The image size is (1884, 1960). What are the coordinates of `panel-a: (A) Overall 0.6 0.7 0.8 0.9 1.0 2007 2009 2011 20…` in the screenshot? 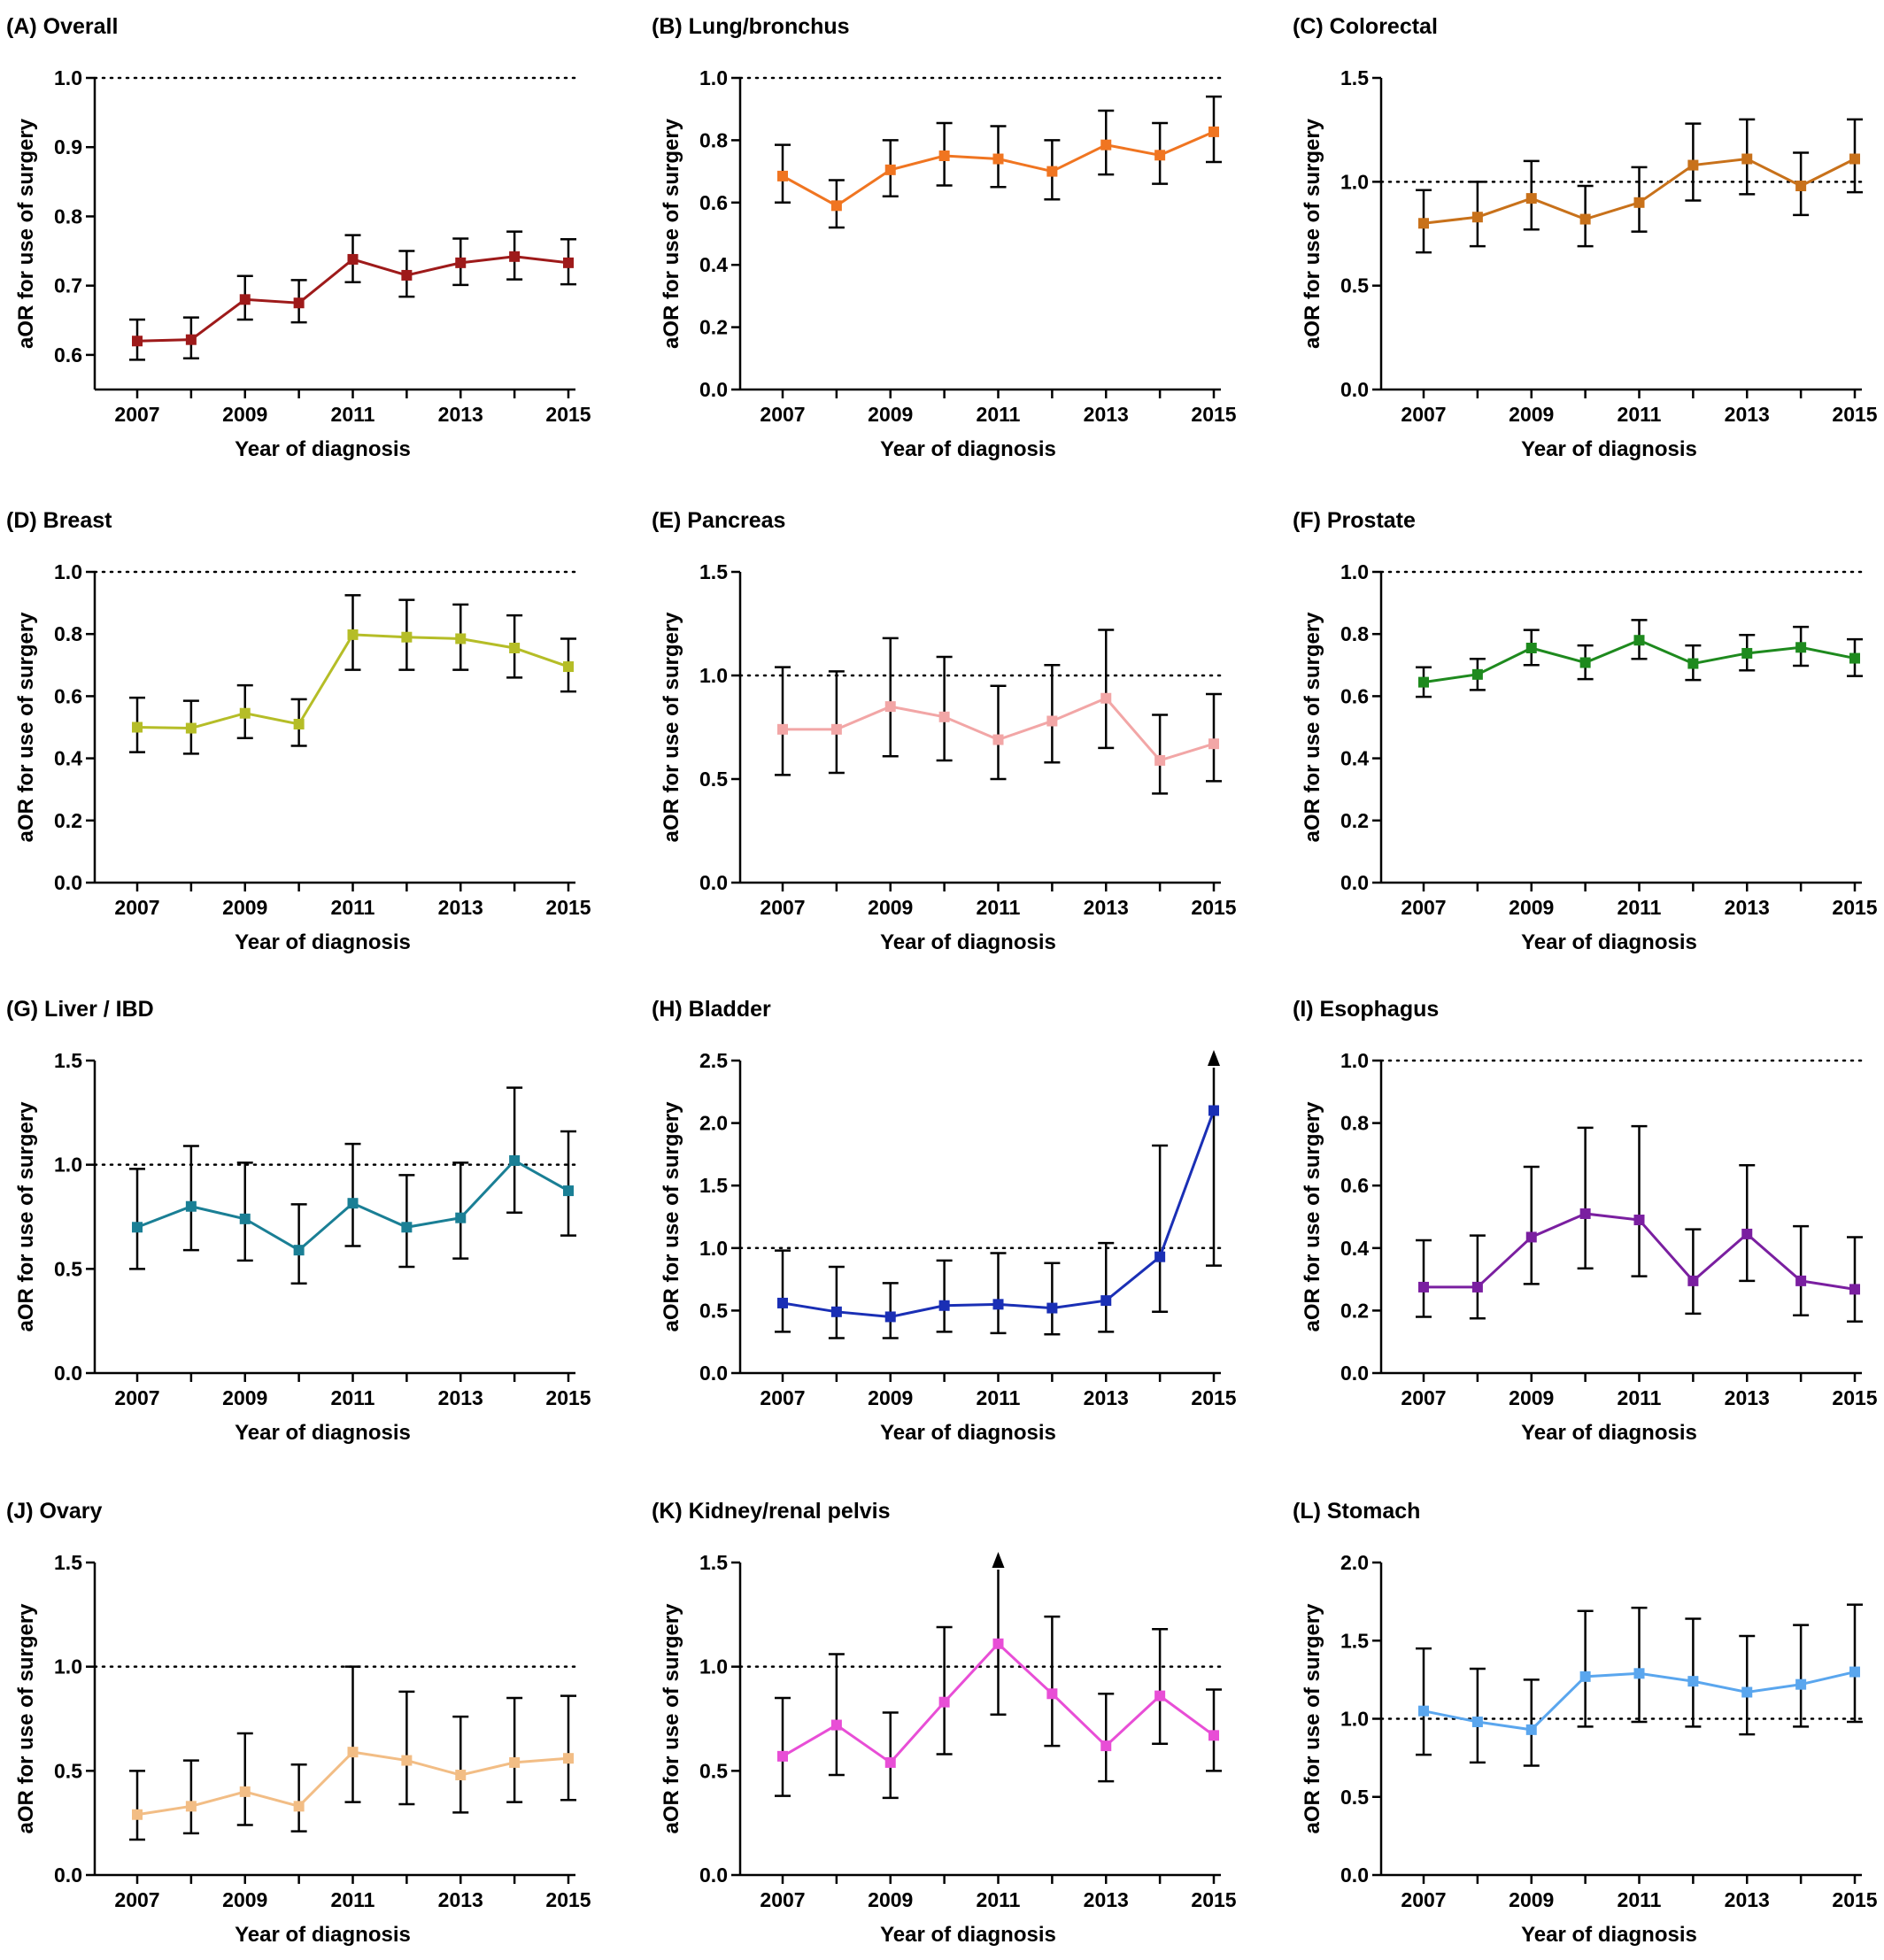 It's located at (298, 238).